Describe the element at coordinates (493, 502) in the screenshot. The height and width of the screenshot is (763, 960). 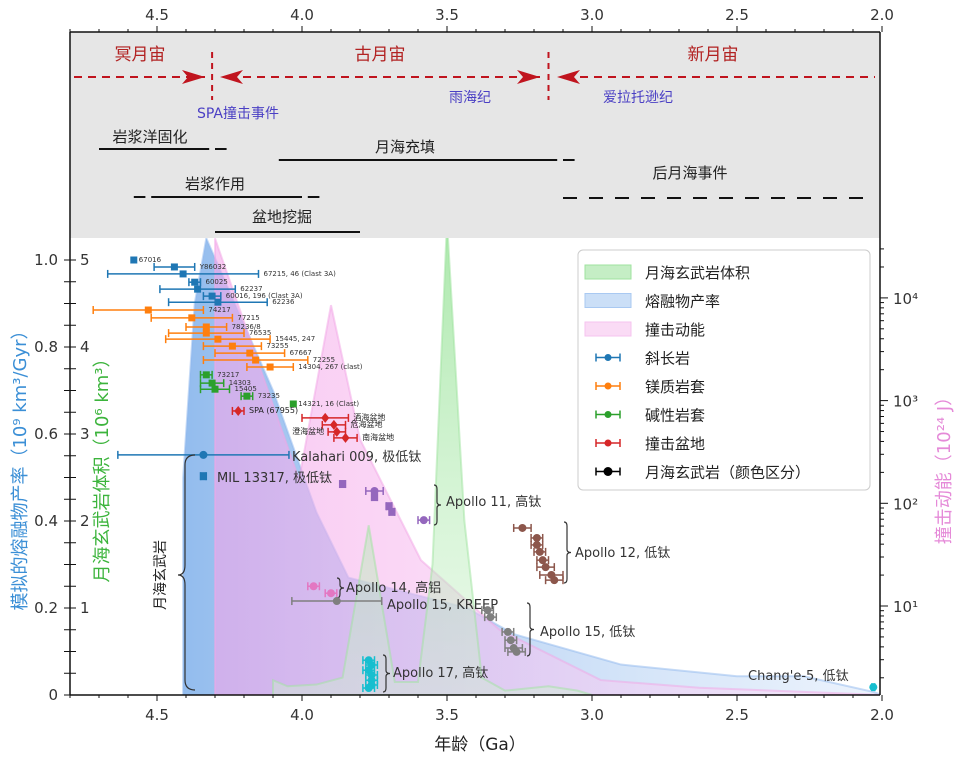
I see `basalt-group-label: Apollo 11, 高钛` at that location.